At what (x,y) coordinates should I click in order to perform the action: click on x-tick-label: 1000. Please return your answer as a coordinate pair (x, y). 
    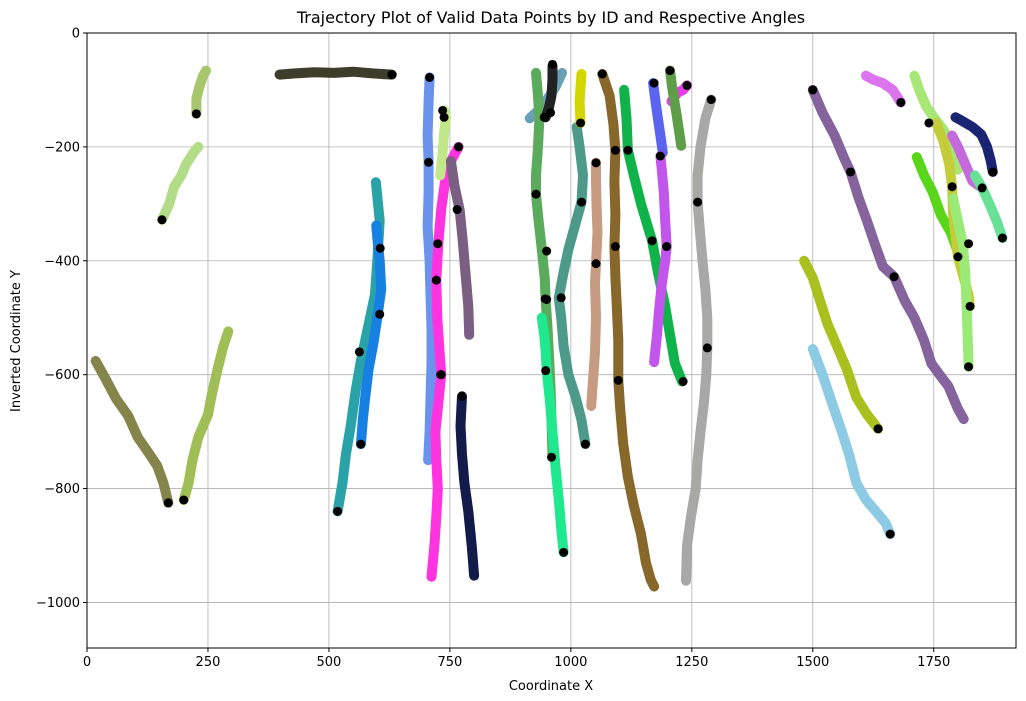
    Looking at the image, I should click on (570, 662).